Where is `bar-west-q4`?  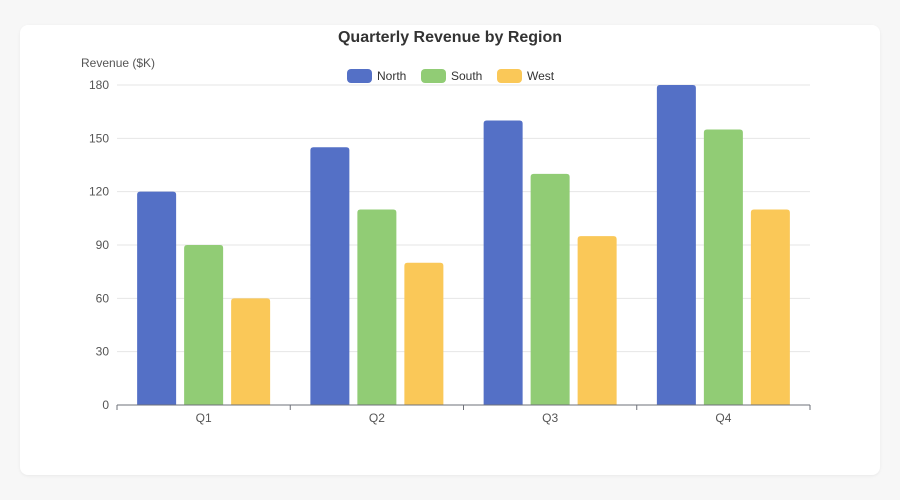 bar-west-q4 is located at coordinates (770, 307).